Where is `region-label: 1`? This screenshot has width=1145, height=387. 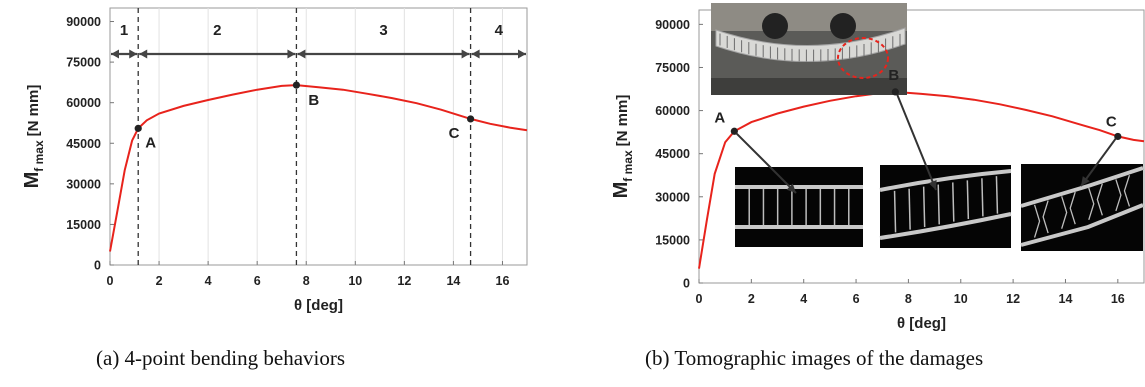
region-label: 1 is located at coordinates (124, 30).